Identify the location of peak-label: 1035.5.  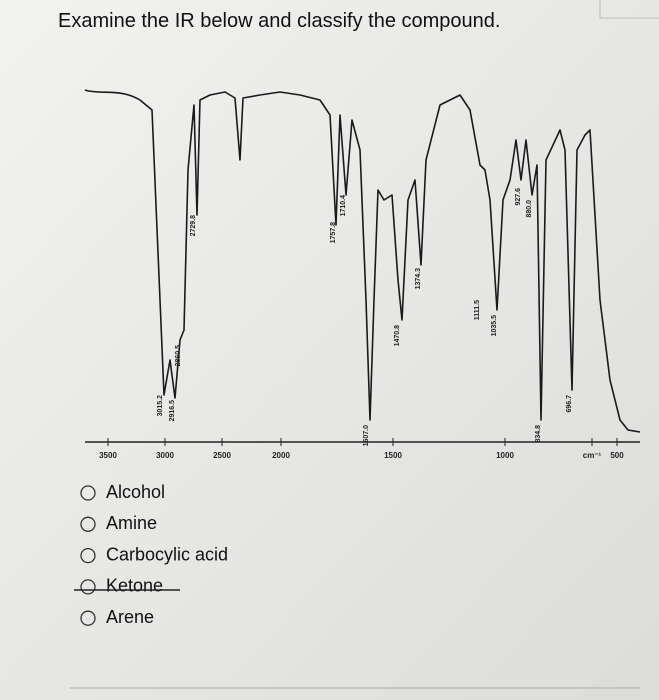
(494, 326).